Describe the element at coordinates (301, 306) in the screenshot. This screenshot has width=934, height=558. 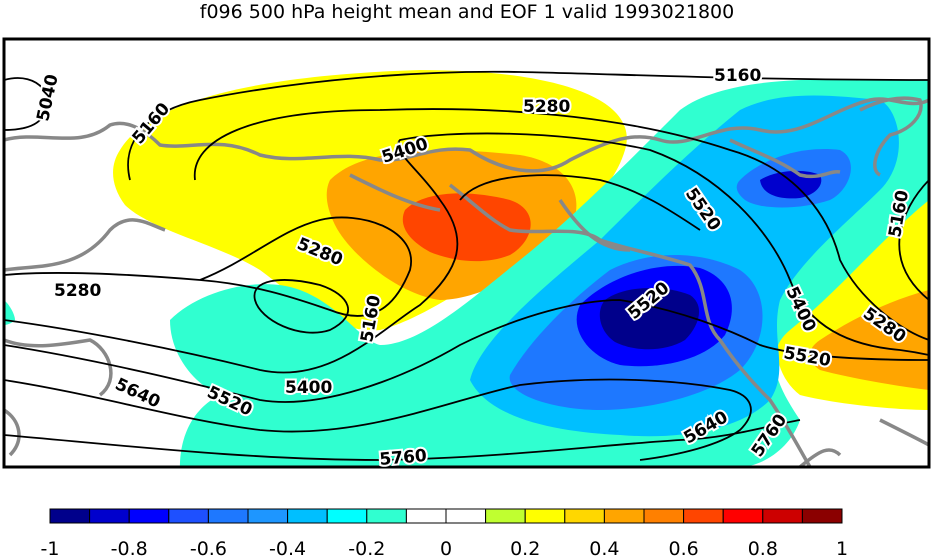
I see `contour-5160-mid` at that location.